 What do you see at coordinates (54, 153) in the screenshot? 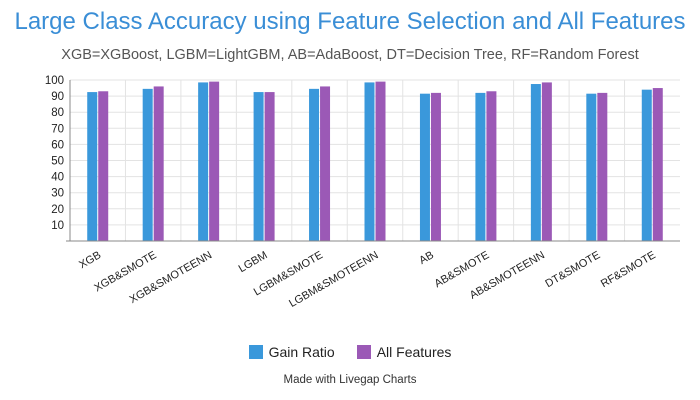
I see `y-tick-labels: 10 20 30 40 50 60 70 80 90 100` at bounding box center [54, 153].